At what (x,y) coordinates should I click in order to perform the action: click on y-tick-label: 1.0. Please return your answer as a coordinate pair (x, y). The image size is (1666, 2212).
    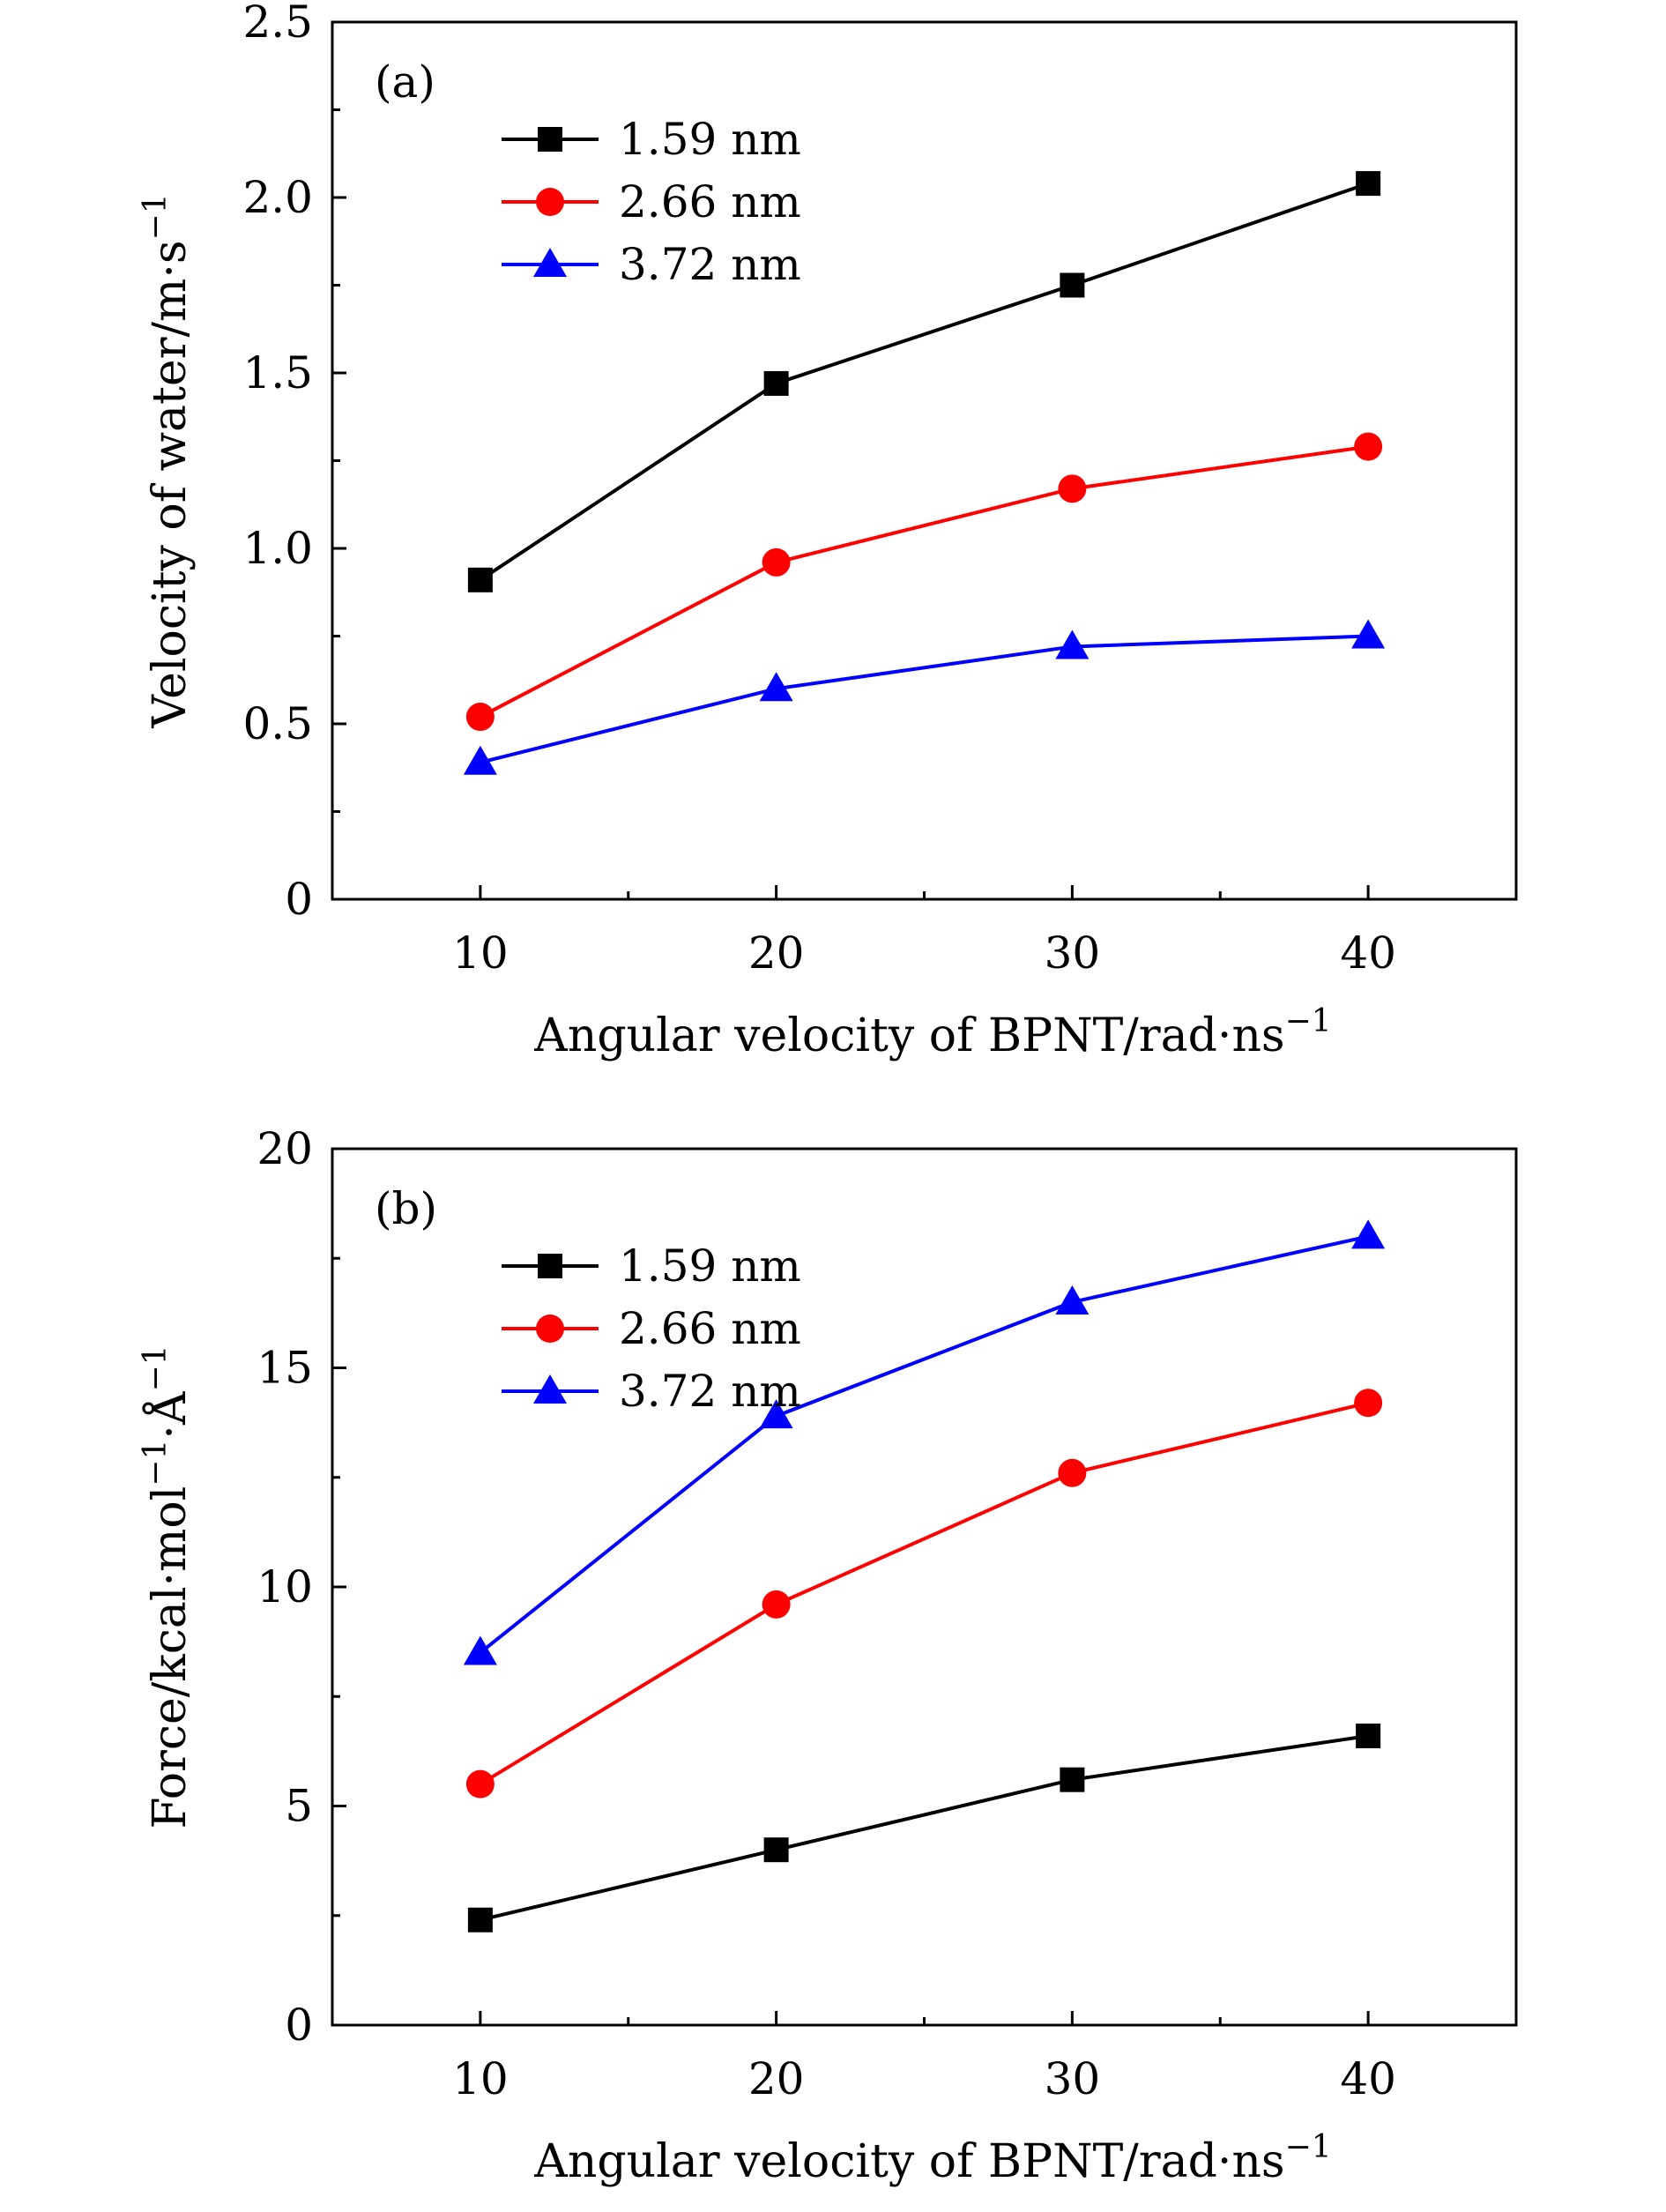
    Looking at the image, I should click on (277, 548).